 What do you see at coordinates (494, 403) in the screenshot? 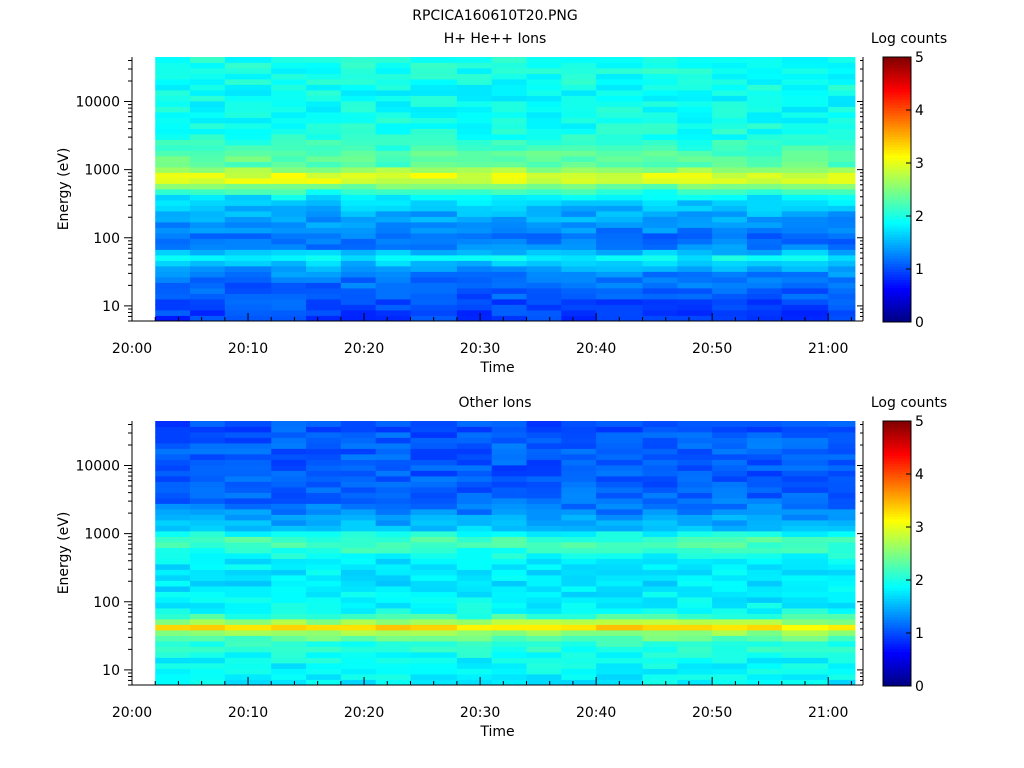
I see `panel-title: Other Ions` at bounding box center [494, 403].